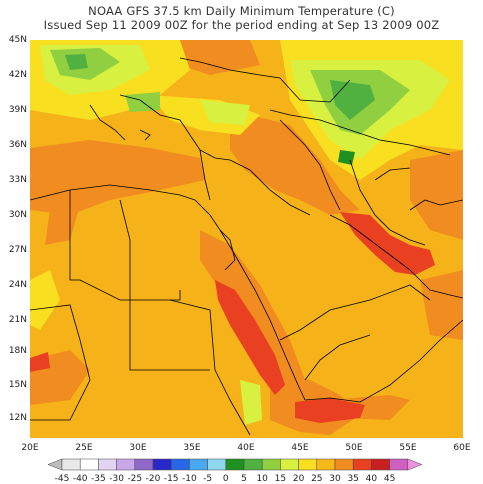  I want to click on lon-label-35e: 35E, so click(192, 448).